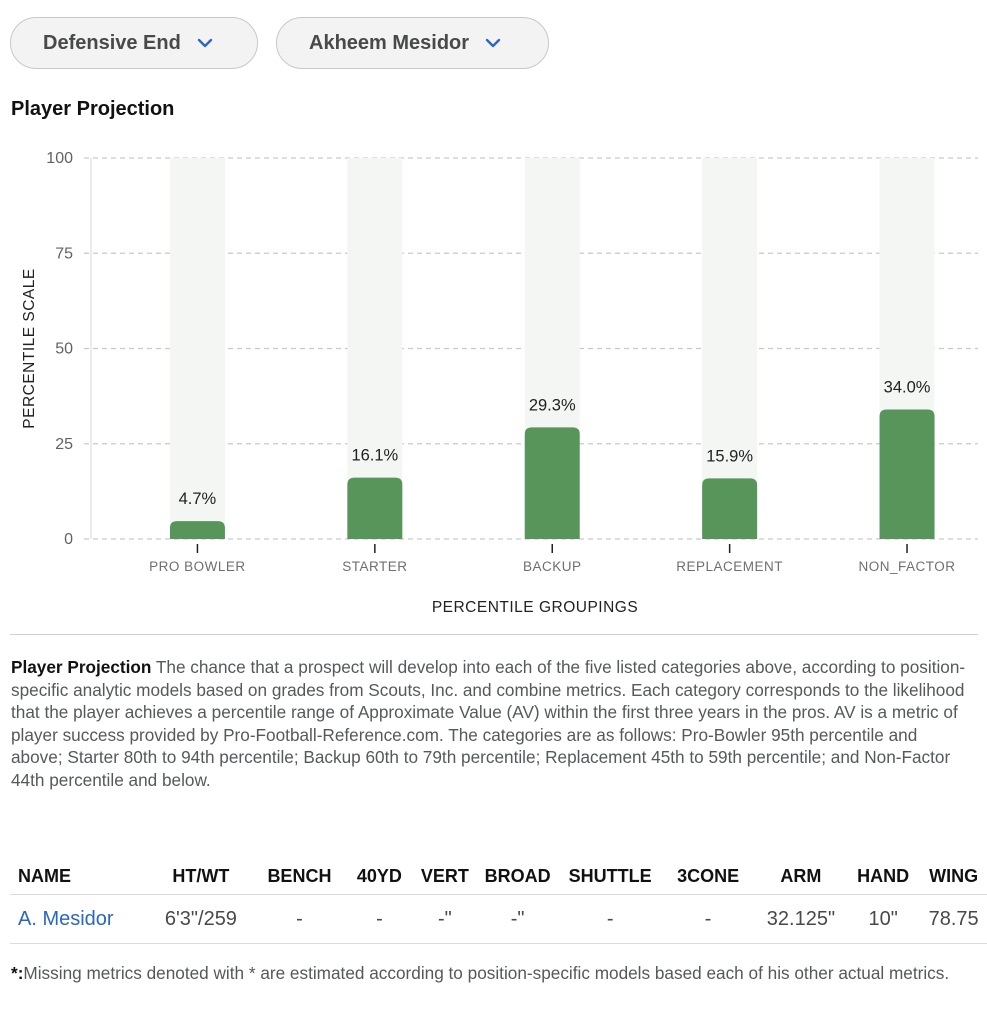 The height and width of the screenshot is (1024, 987). I want to click on player-dropdown-label: Akheem Mesidor, so click(389, 42).